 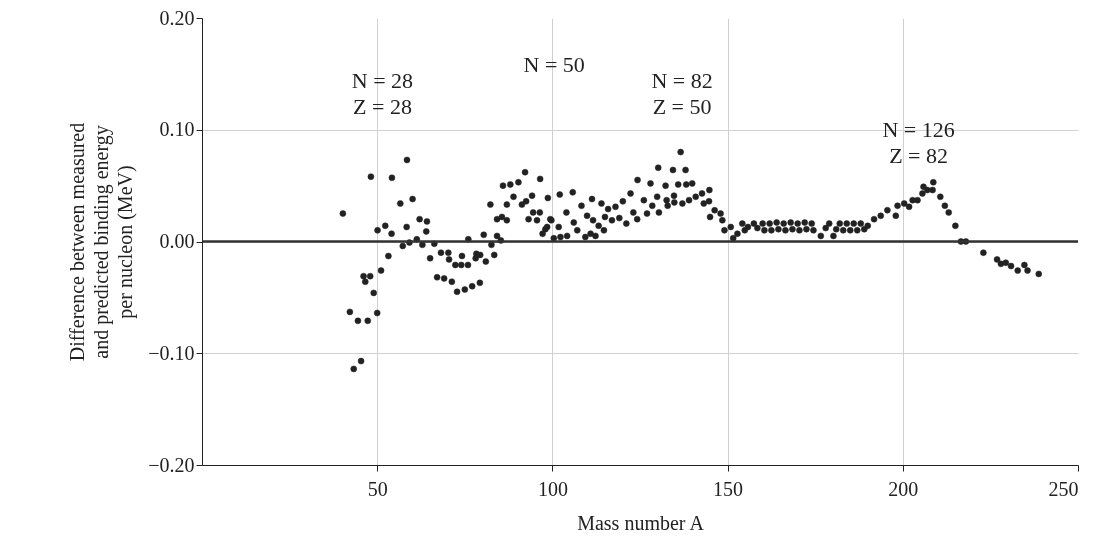 I want to click on annotation: N = 28 Z = 28, so click(x=382, y=93).